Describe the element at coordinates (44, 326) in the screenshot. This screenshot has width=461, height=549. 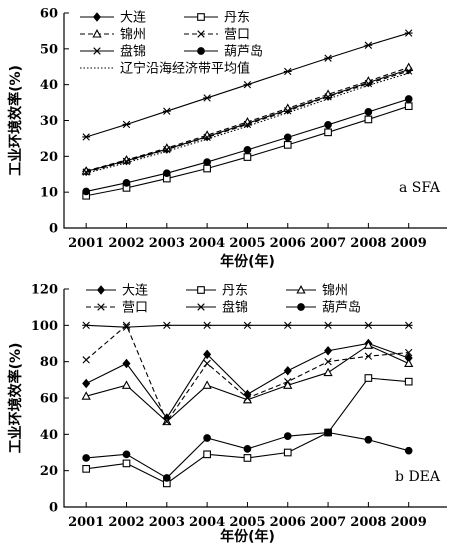
I see `y-tick-label: 100` at that location.